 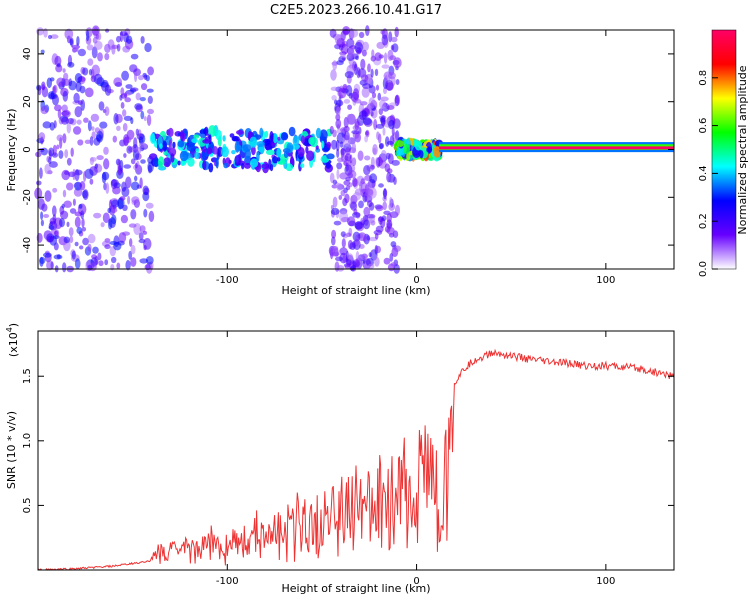 I want to click on chart-title: C2E5.2023.266.10.41.G17, so click(x=356, y=10).